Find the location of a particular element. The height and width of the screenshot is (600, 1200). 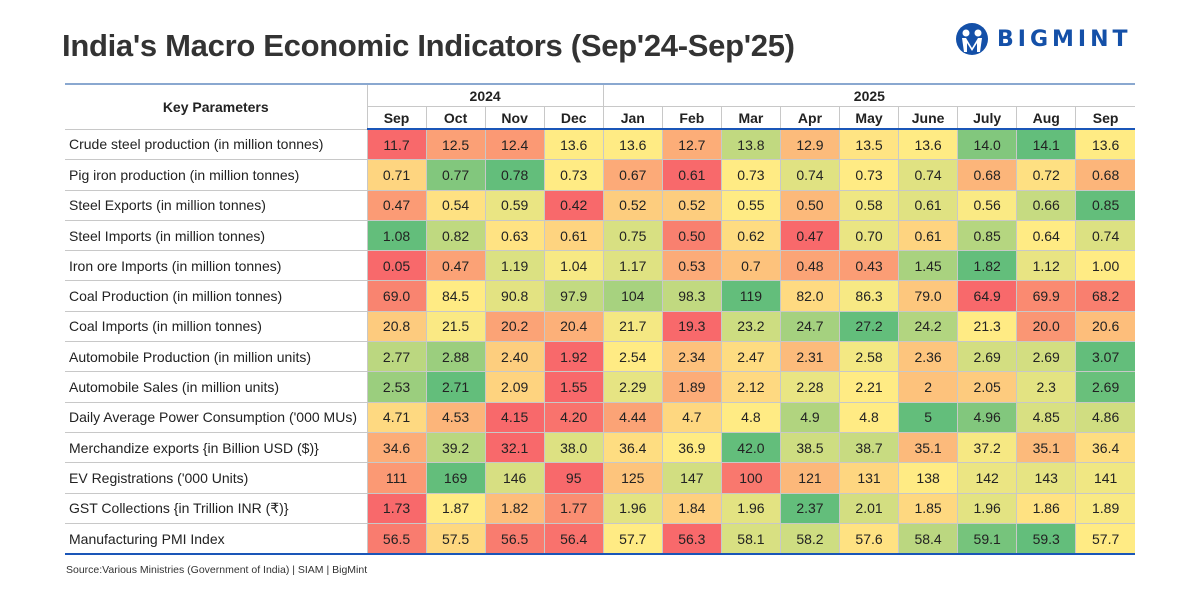

parameter-label: Automobile Sales (in million units) is located at coordinates (216, 387).